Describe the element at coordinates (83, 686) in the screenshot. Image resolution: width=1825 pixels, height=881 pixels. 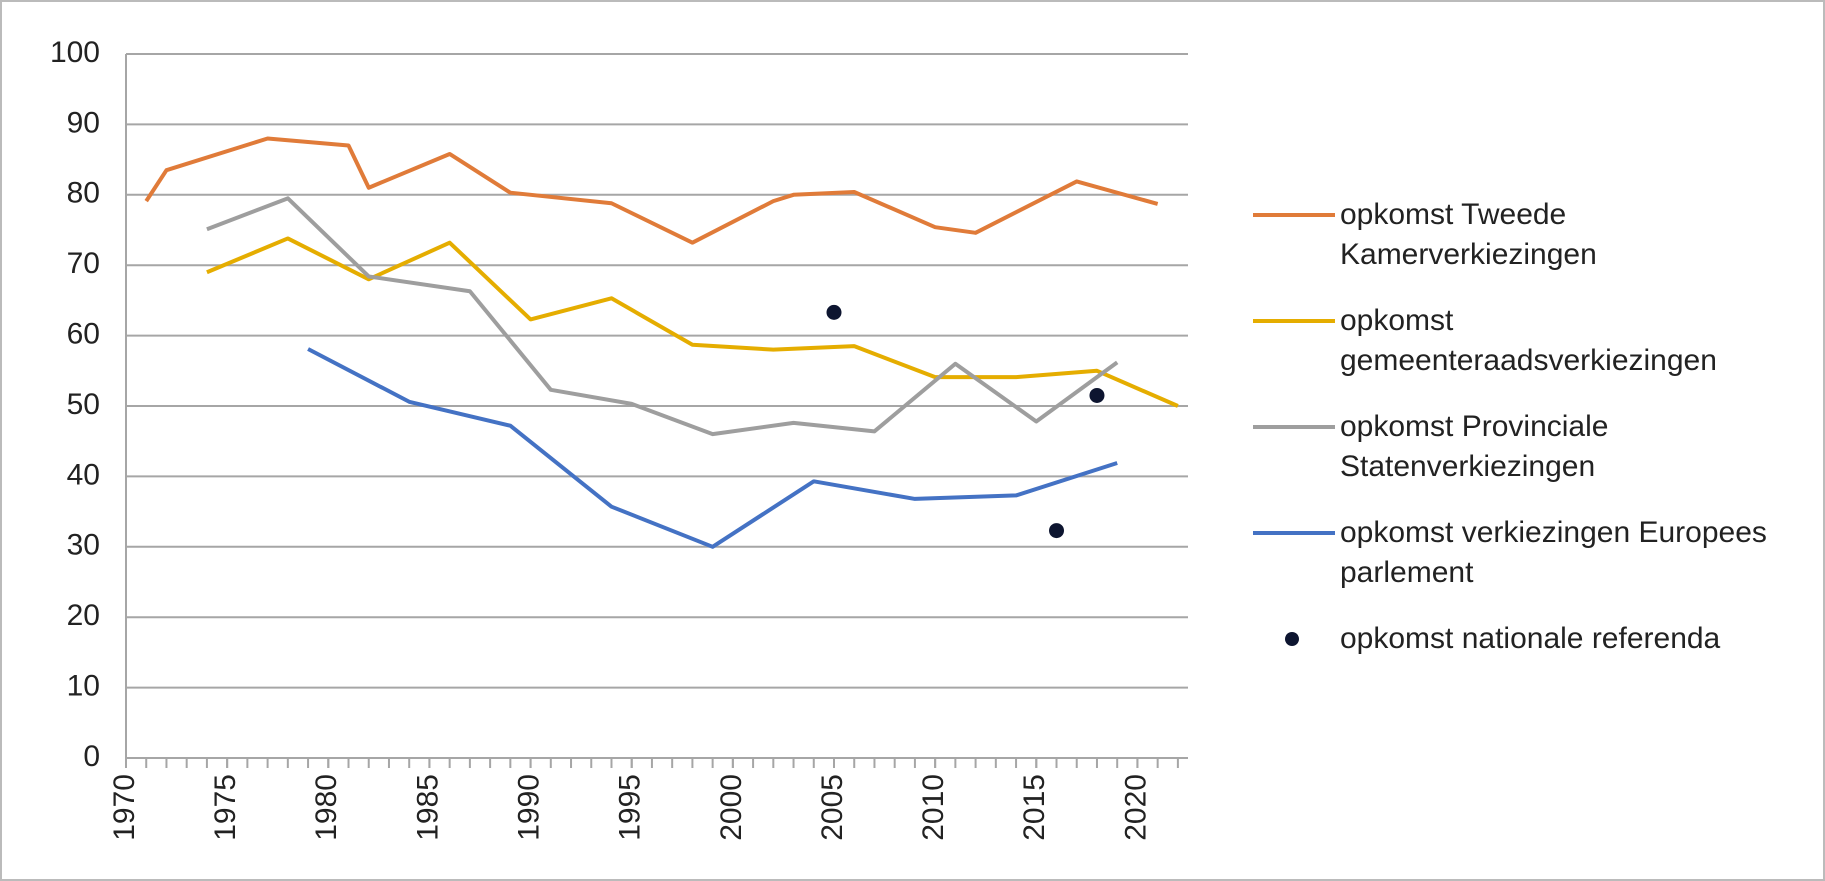
I see `y-tick-label: 10` at that location.